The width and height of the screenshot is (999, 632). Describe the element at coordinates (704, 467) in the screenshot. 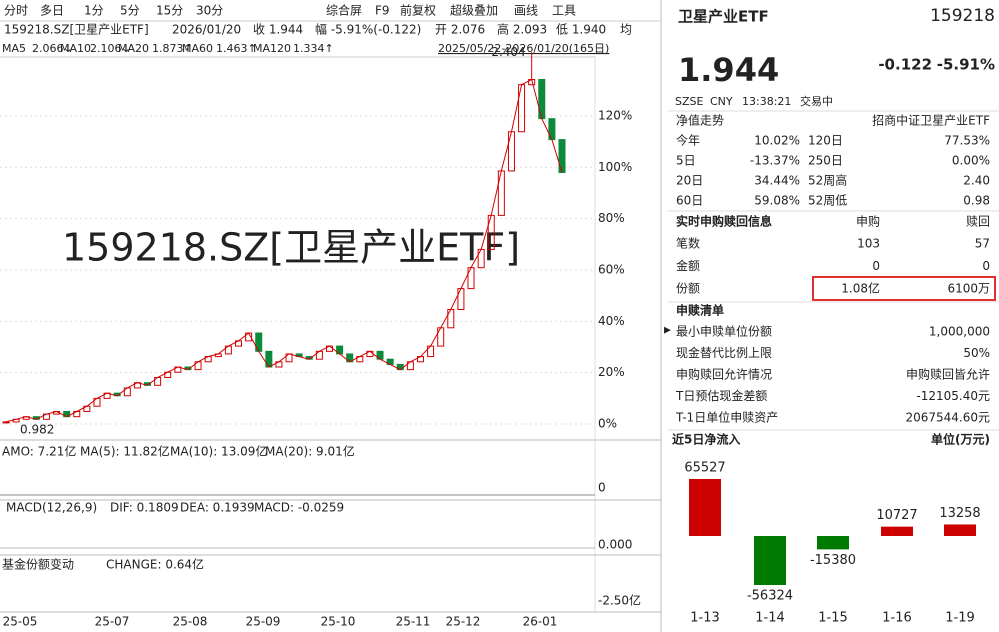

I see `value-label: 65527` at that location.